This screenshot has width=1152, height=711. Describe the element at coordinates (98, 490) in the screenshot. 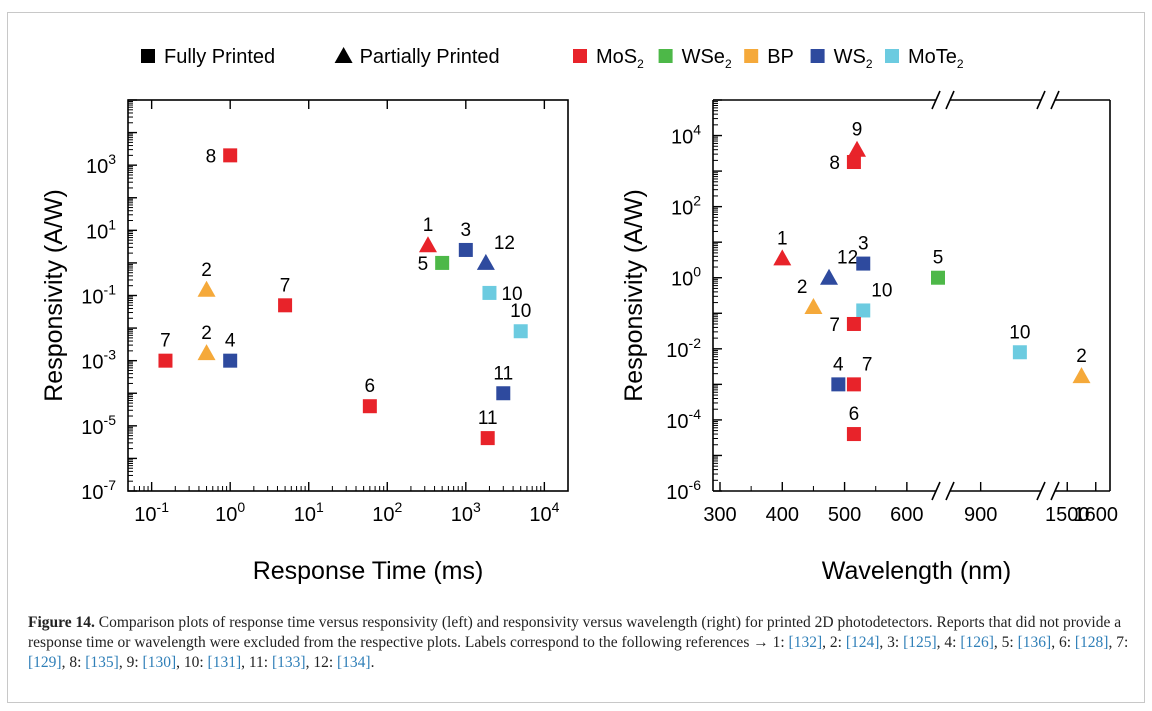

I see `left-y-tick-label-0: 10⁻⁷` at that location.